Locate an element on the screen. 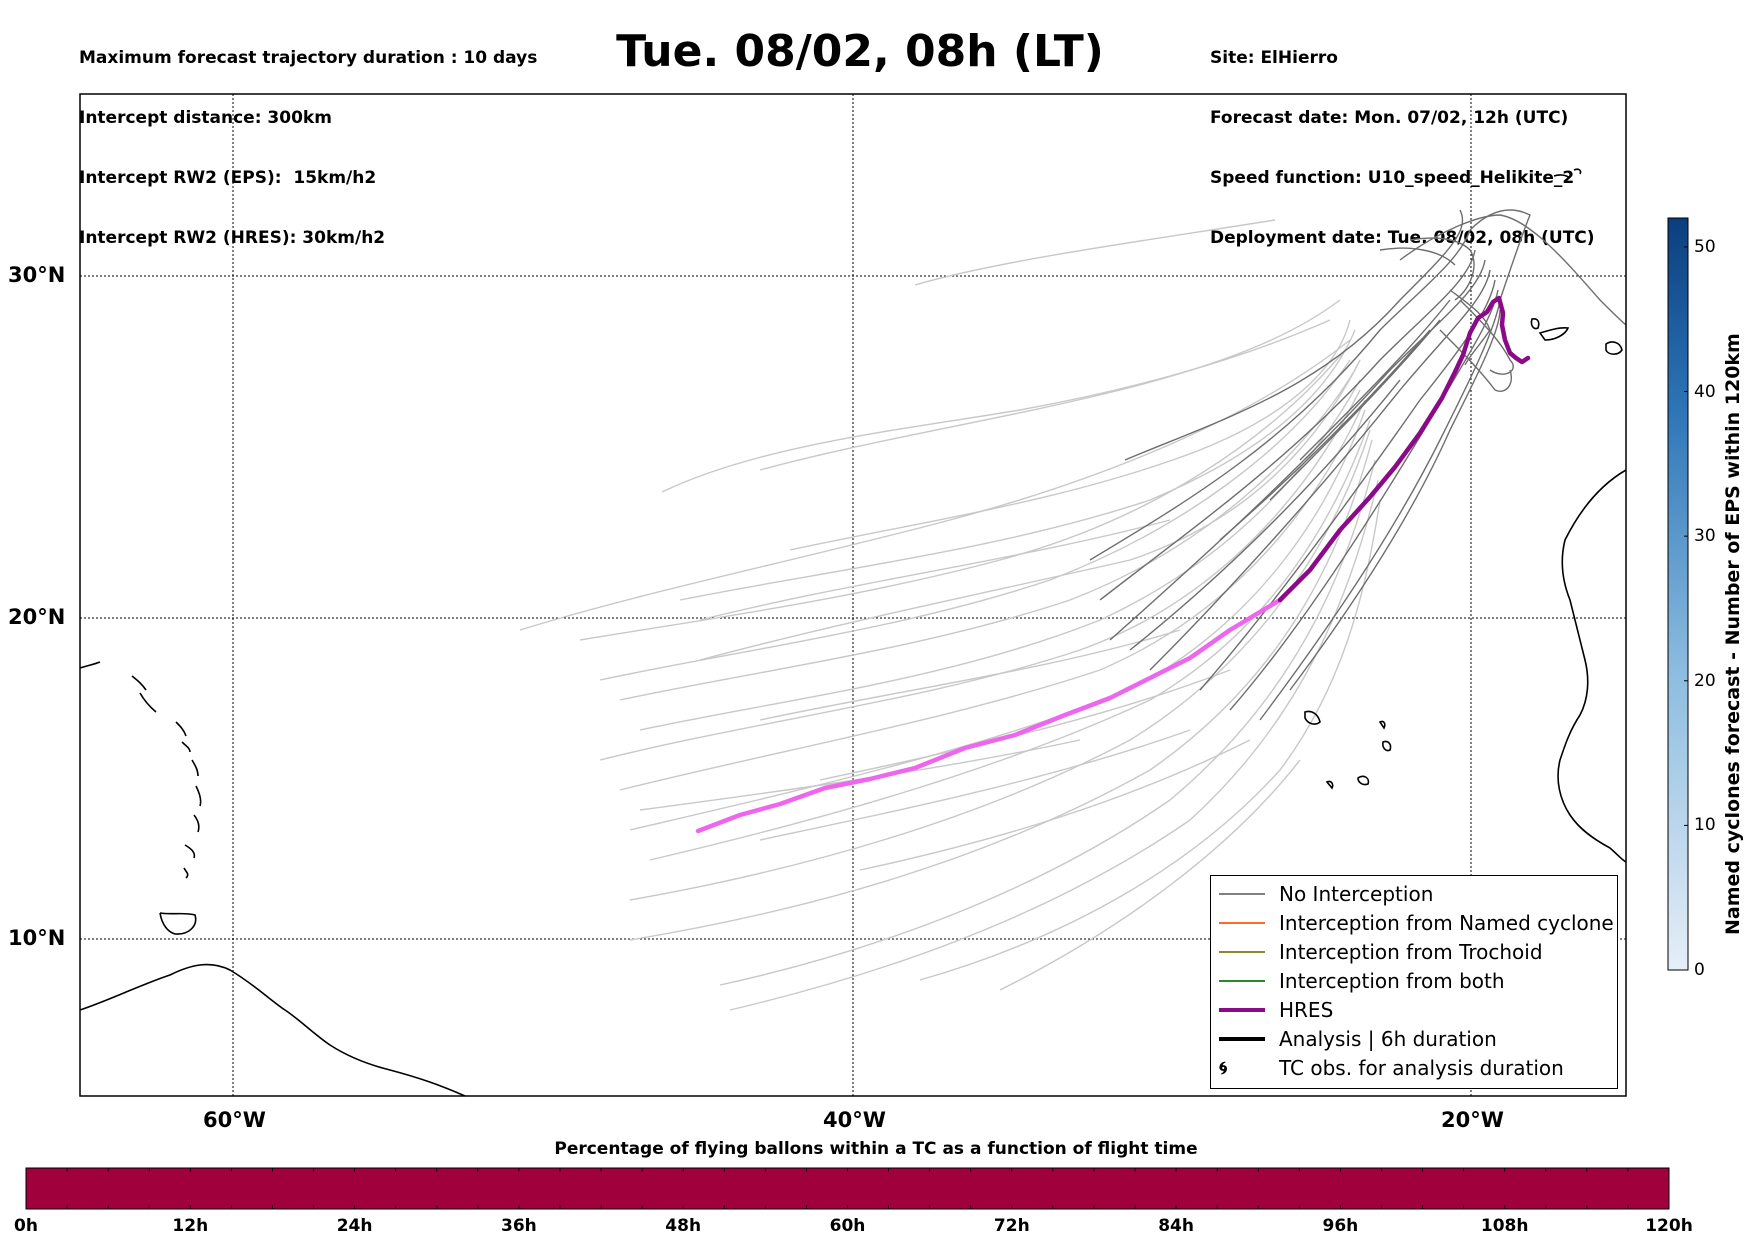  info-site: Site: ElHierro is located at coordinates (1274, 58).